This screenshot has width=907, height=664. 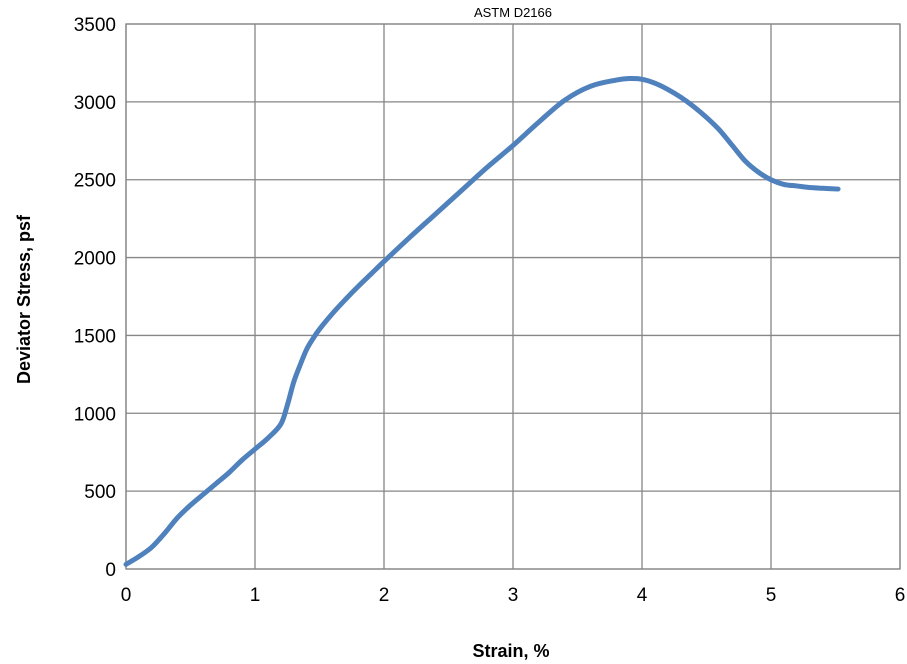 What do you see at coordinates (24, 299) in the screenshot?
I see `y-axis-title: Deviator Stress, psf` at bounding box center [24, 299].